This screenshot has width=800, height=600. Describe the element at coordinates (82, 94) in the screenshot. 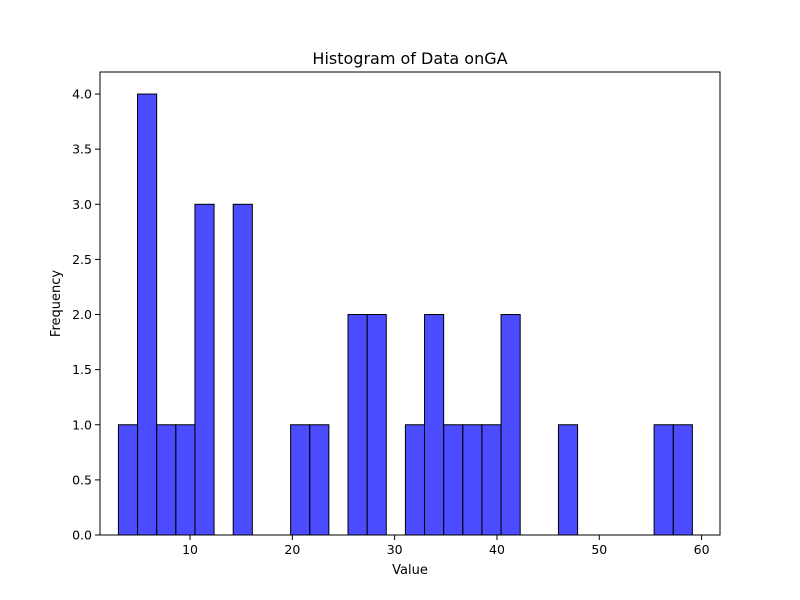

I see `y-tick-label: 4.0` at that location.